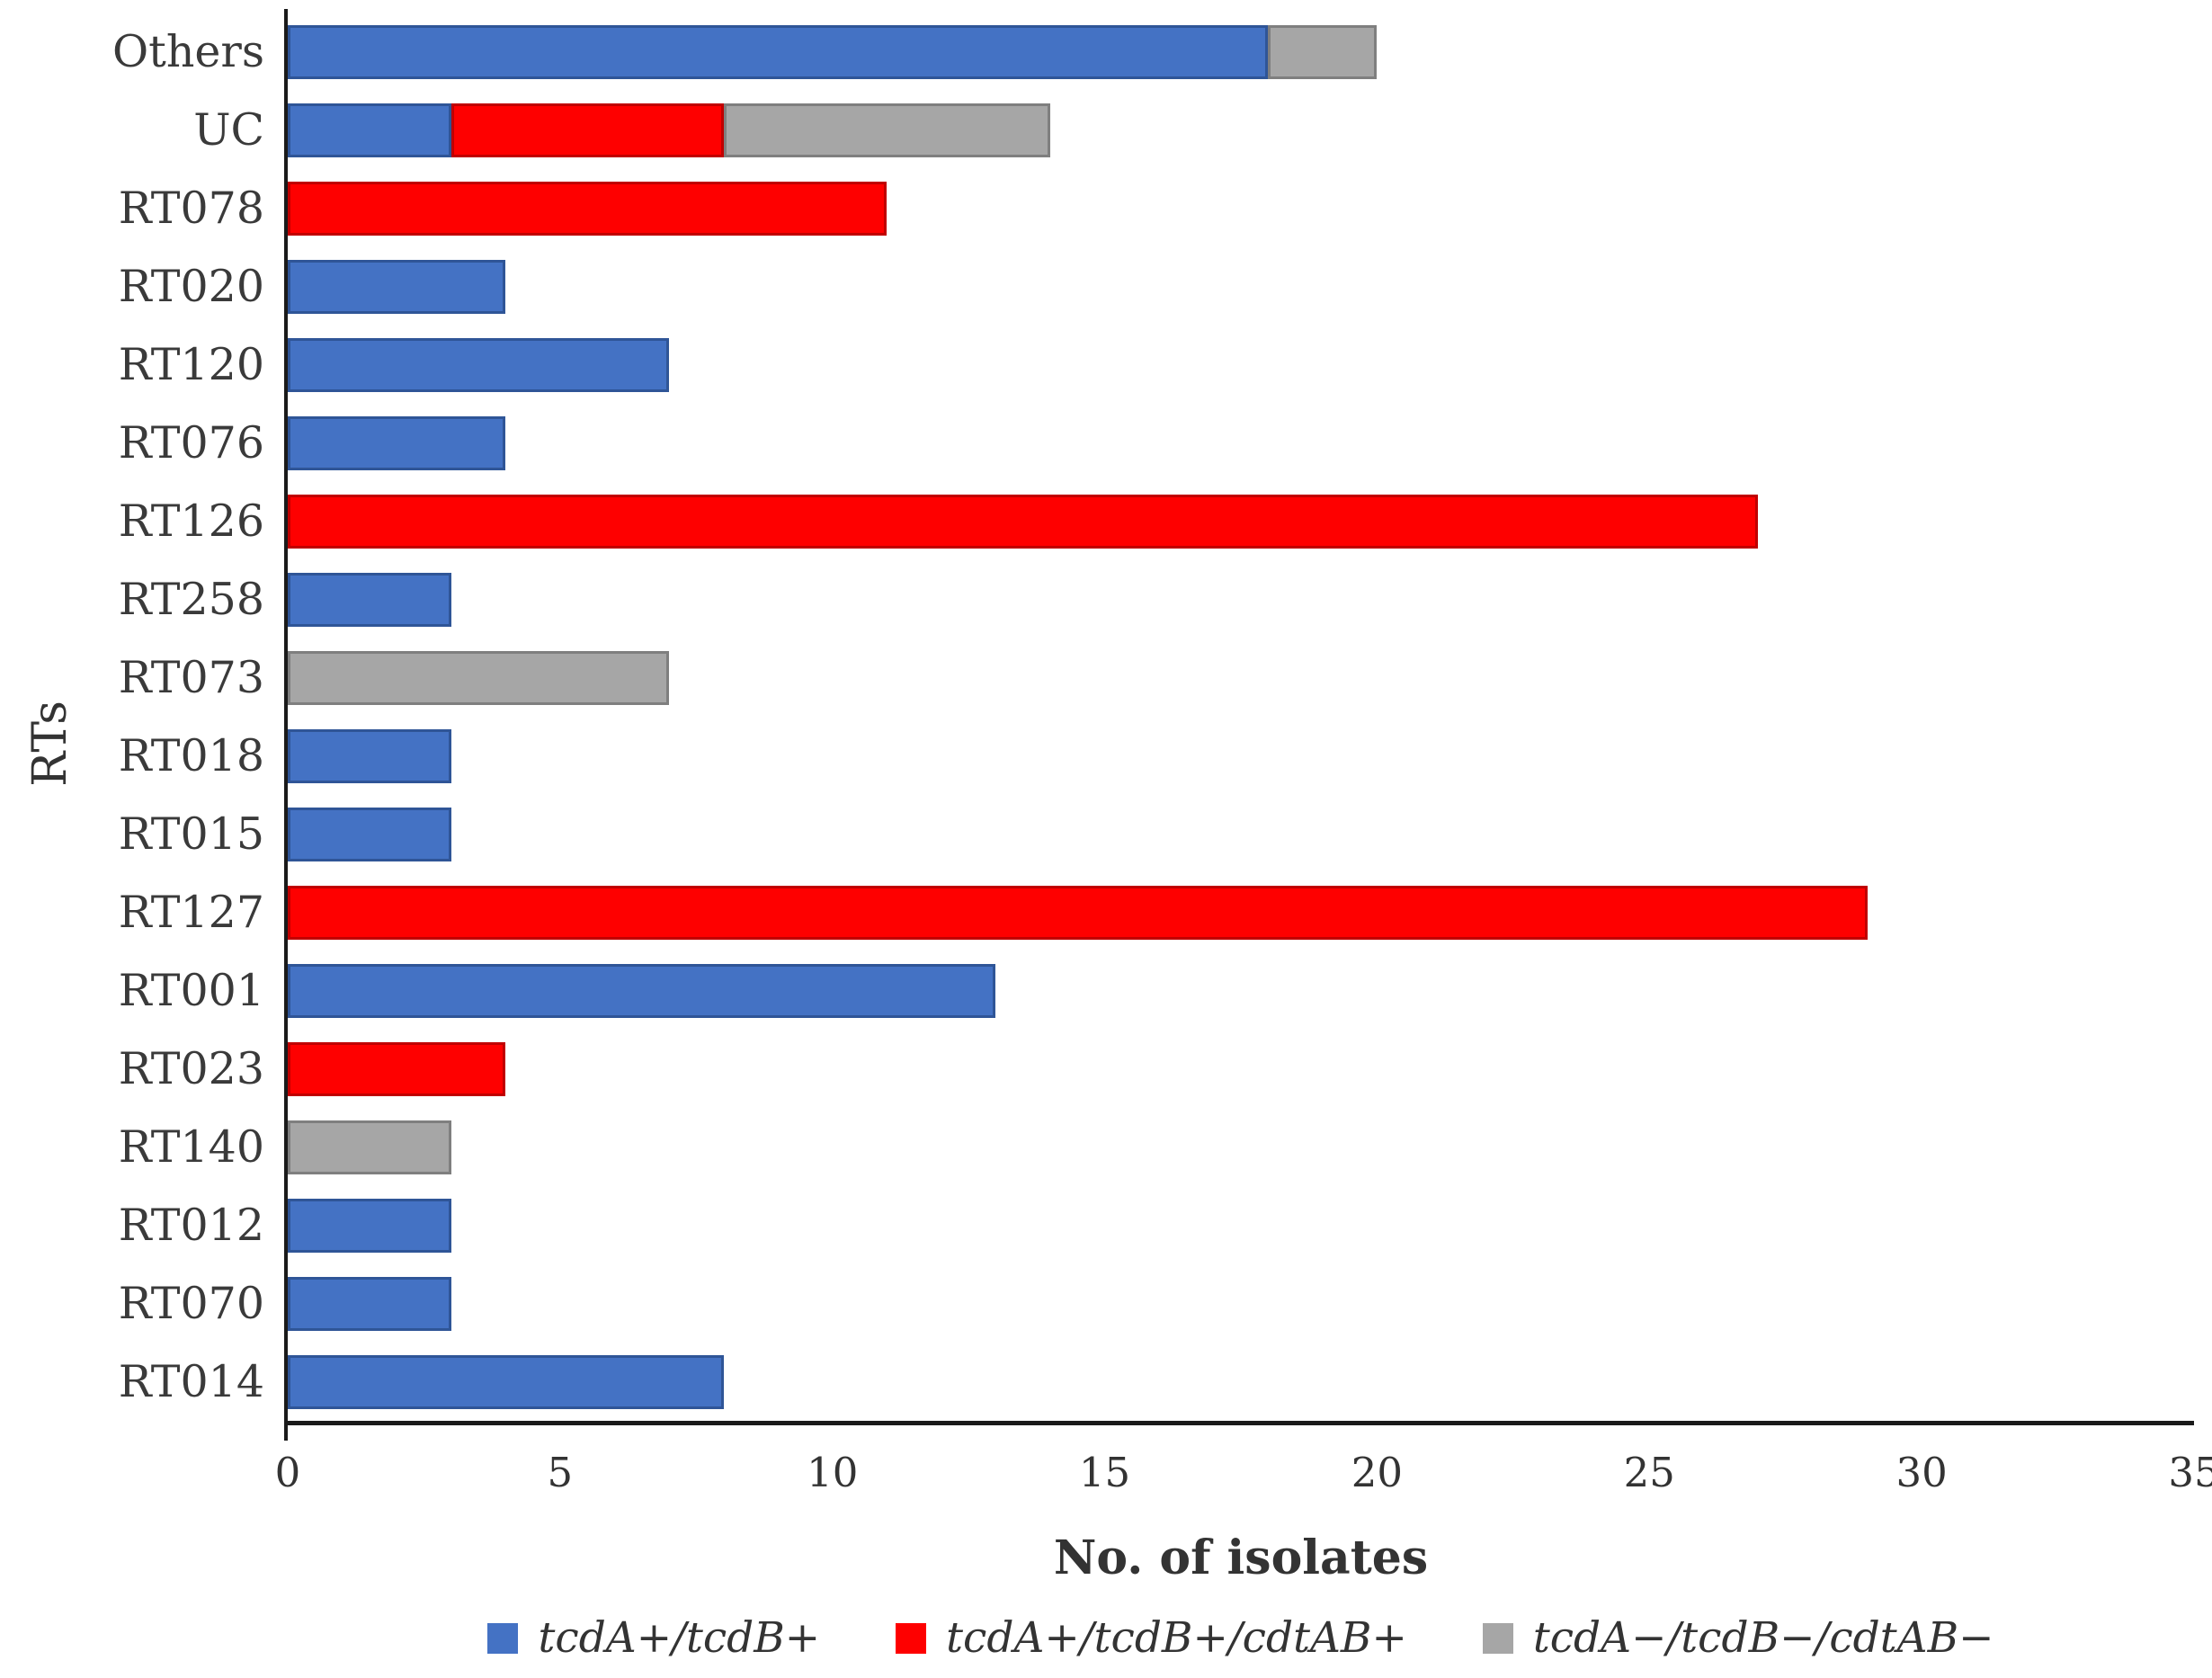 This screenshot has width=2212, height=1678. What do you see at coordinates (191, 990) in the screenshot?
I see `category-label: RT001` at bounding box center [191, 990].